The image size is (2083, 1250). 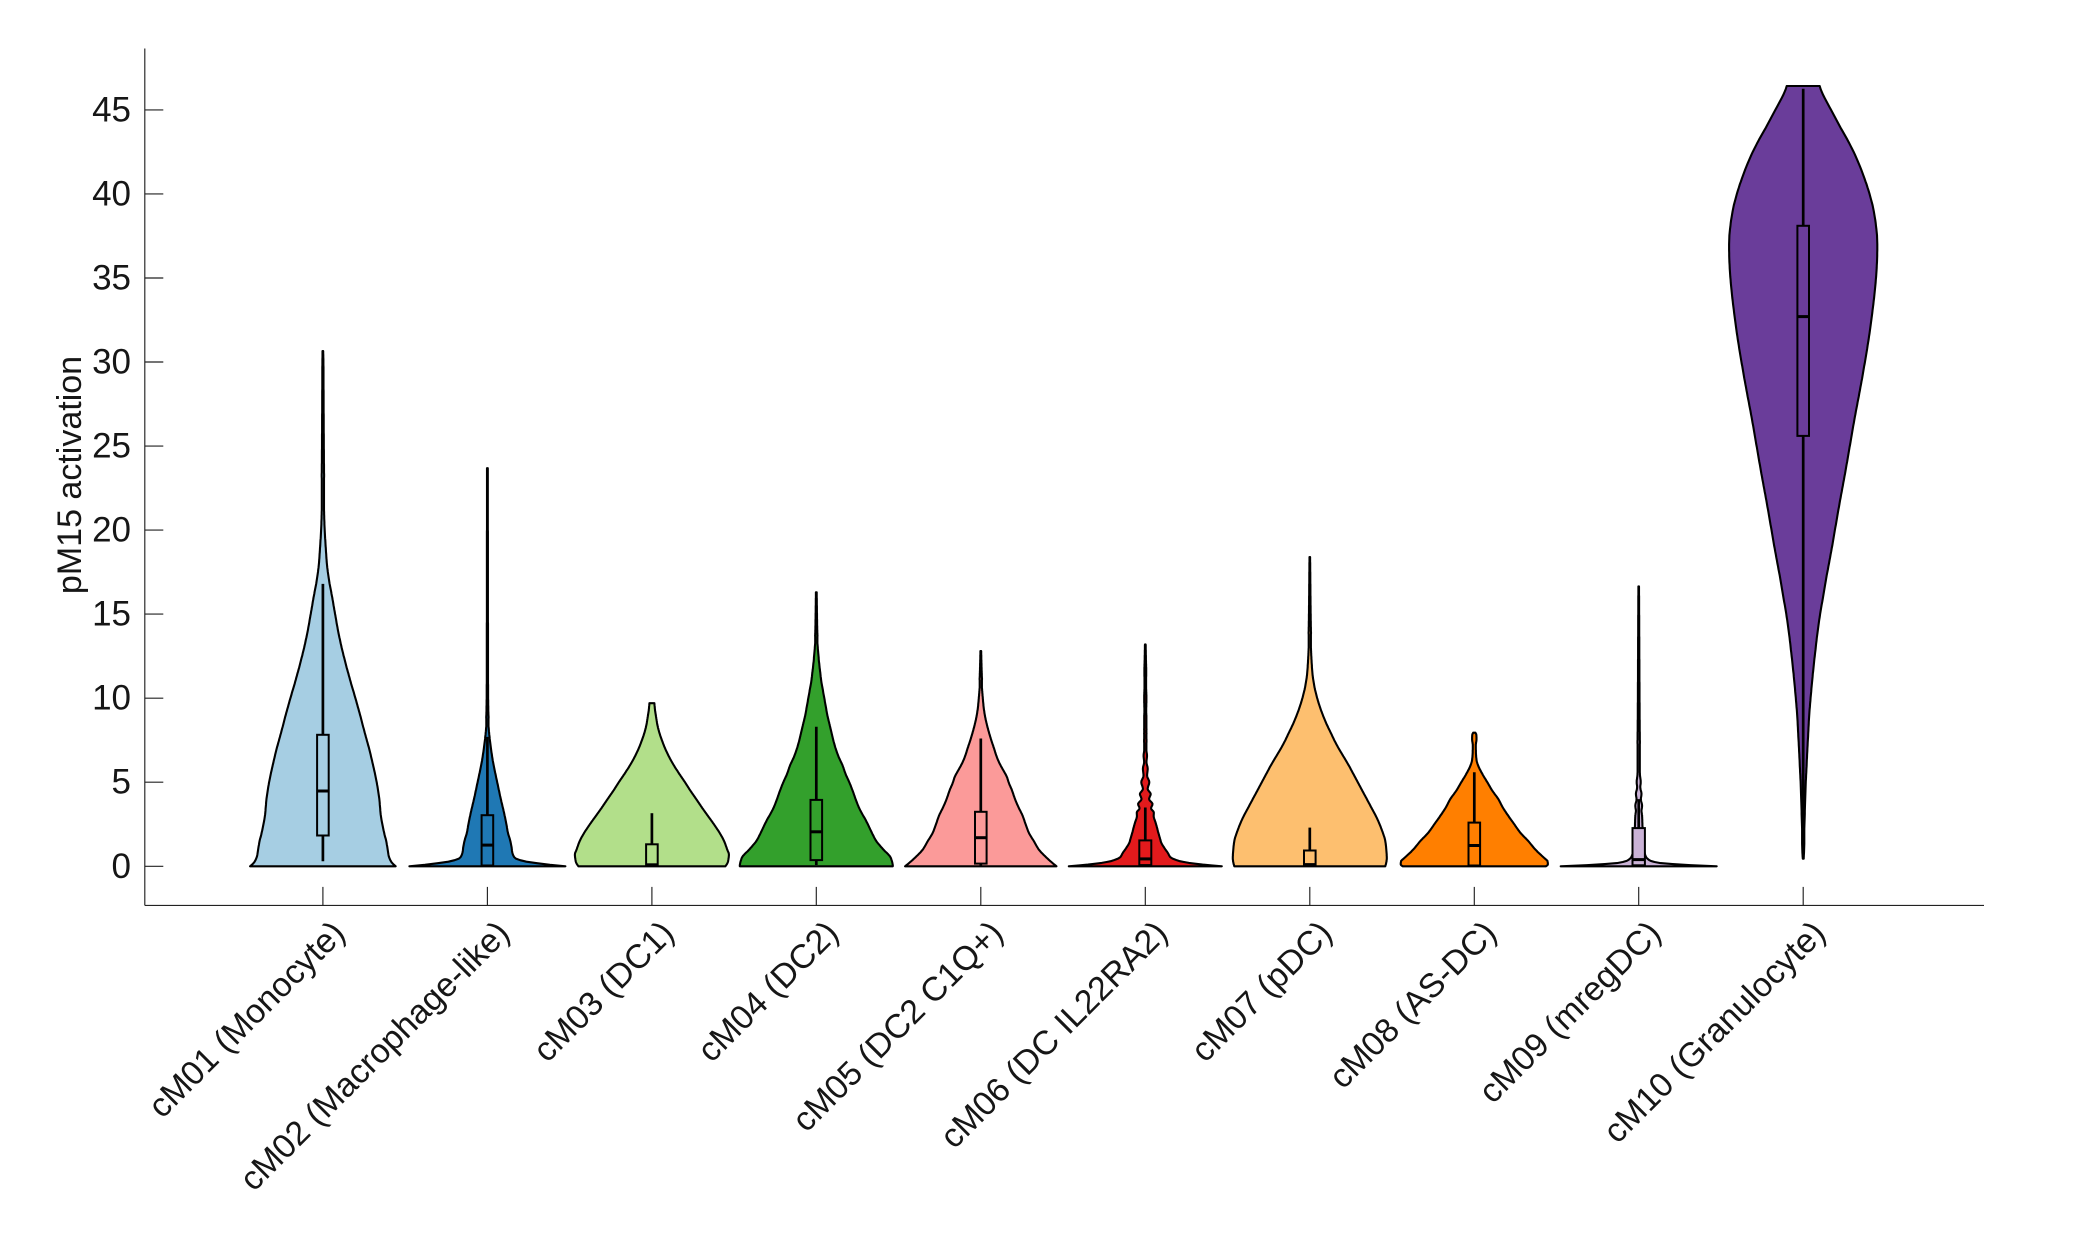 I want to click on svg-text: 40, so click(x=111, y=193).